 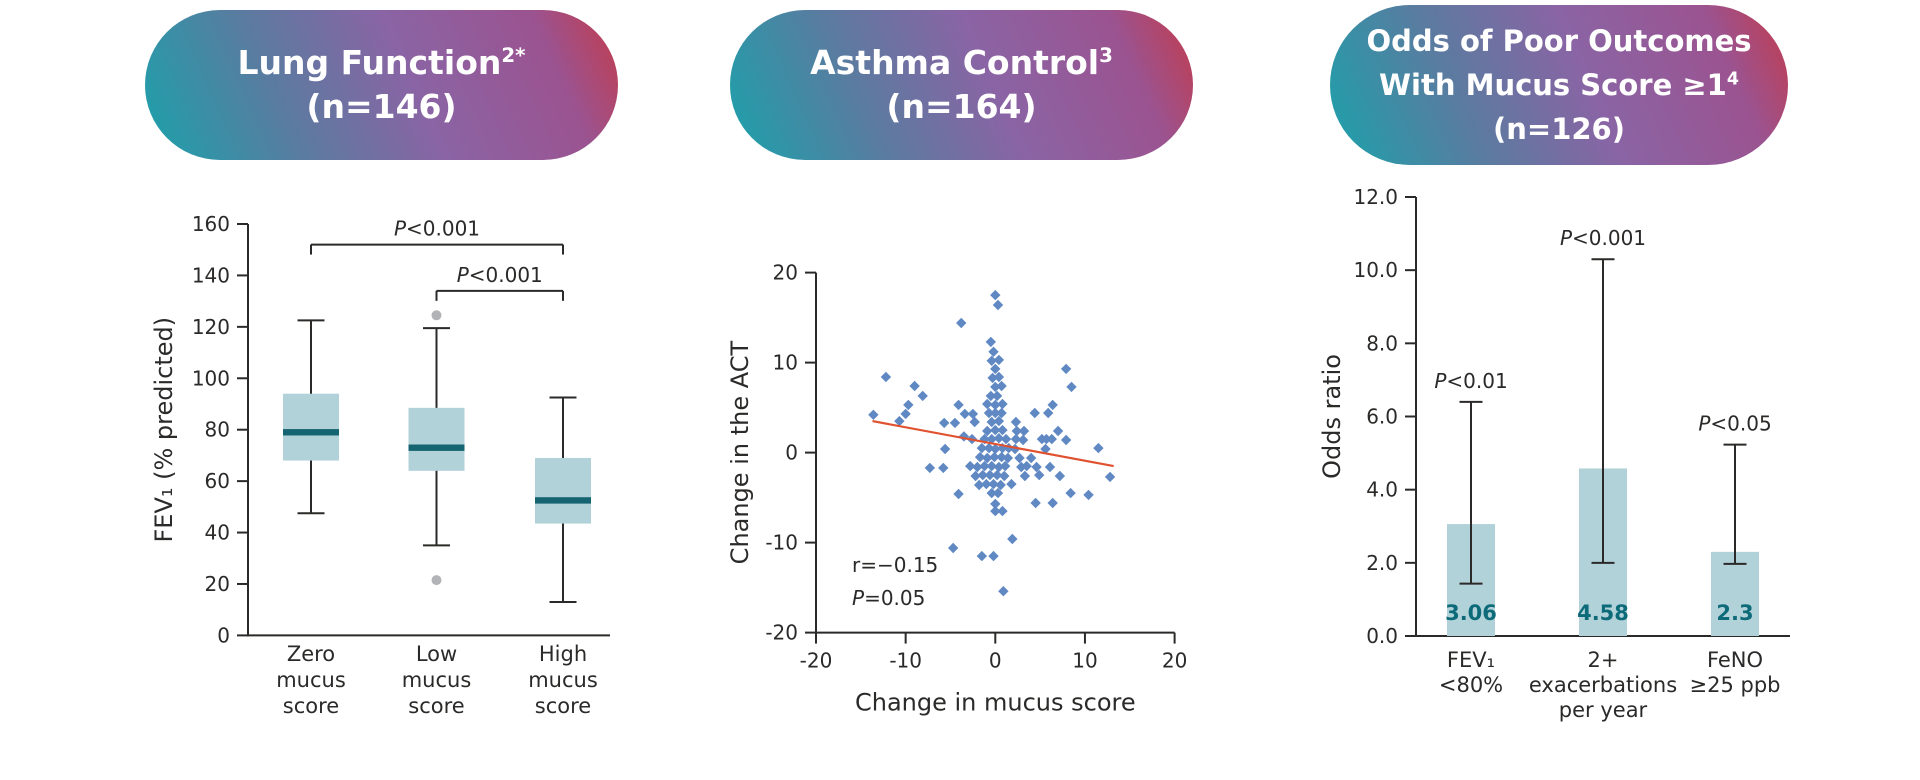 What do you see at coordinates (1603, 710) in the screenshot?
I see `category-label: per year` at bounding box center [1603, 710].